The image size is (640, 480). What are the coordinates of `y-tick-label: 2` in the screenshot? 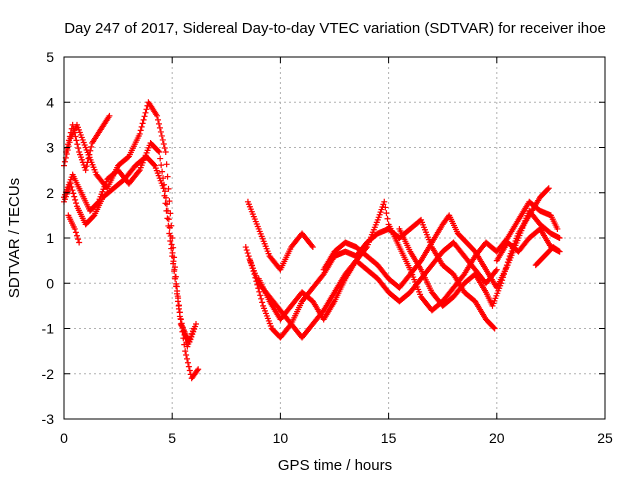 It's located at (50, 193).